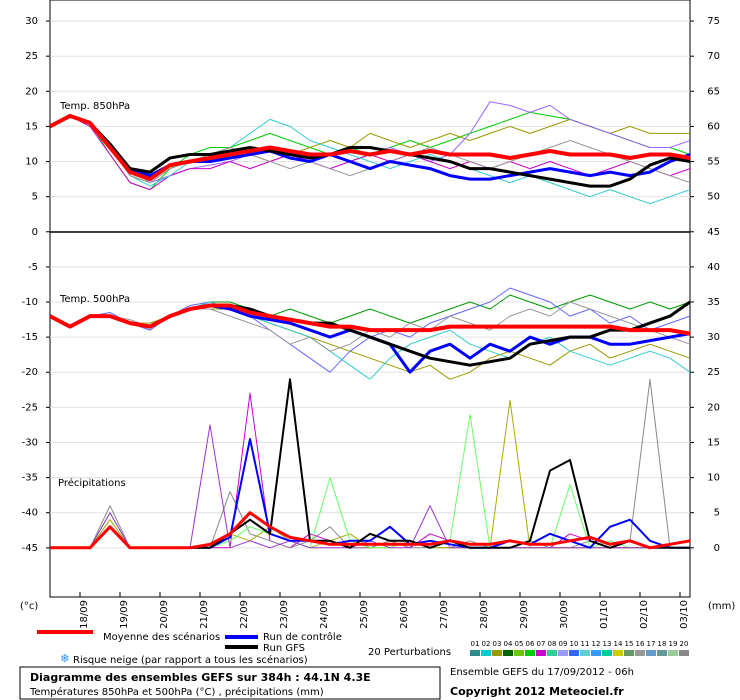  I want to click on x-tick-label: 22/09, so click(244, 614).